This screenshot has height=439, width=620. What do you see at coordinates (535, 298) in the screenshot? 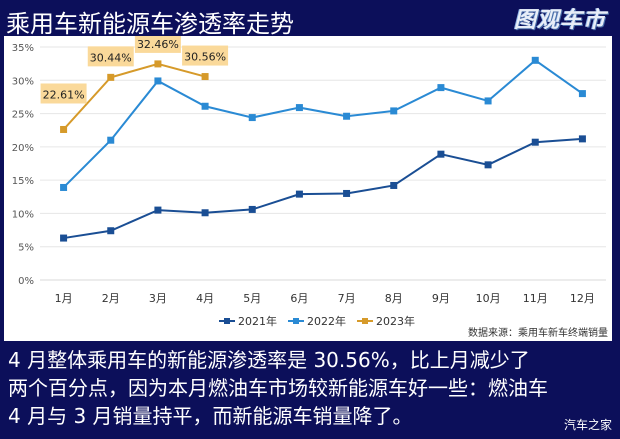
I see `x-tick-label: 11月` at bounding box center [535, 298].